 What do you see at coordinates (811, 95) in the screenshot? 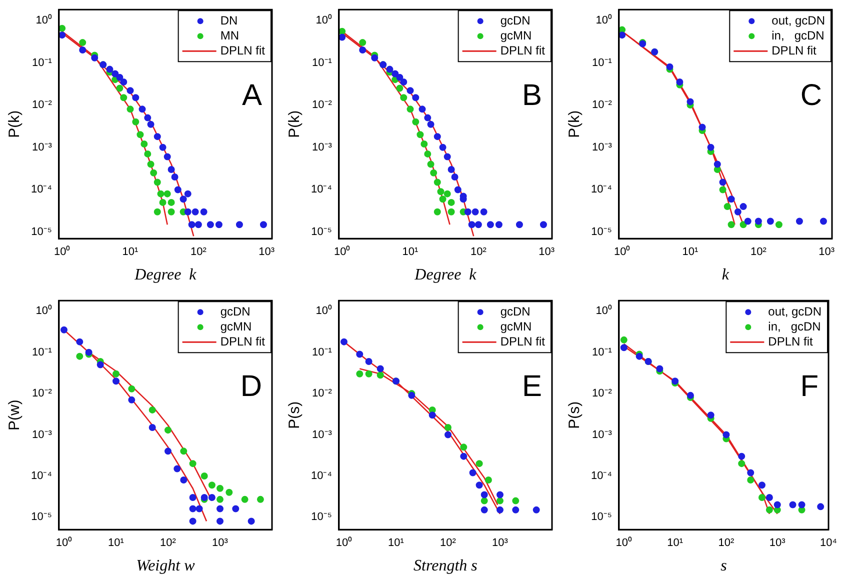
I see `annotation: C` at bounding box center [811, 95].